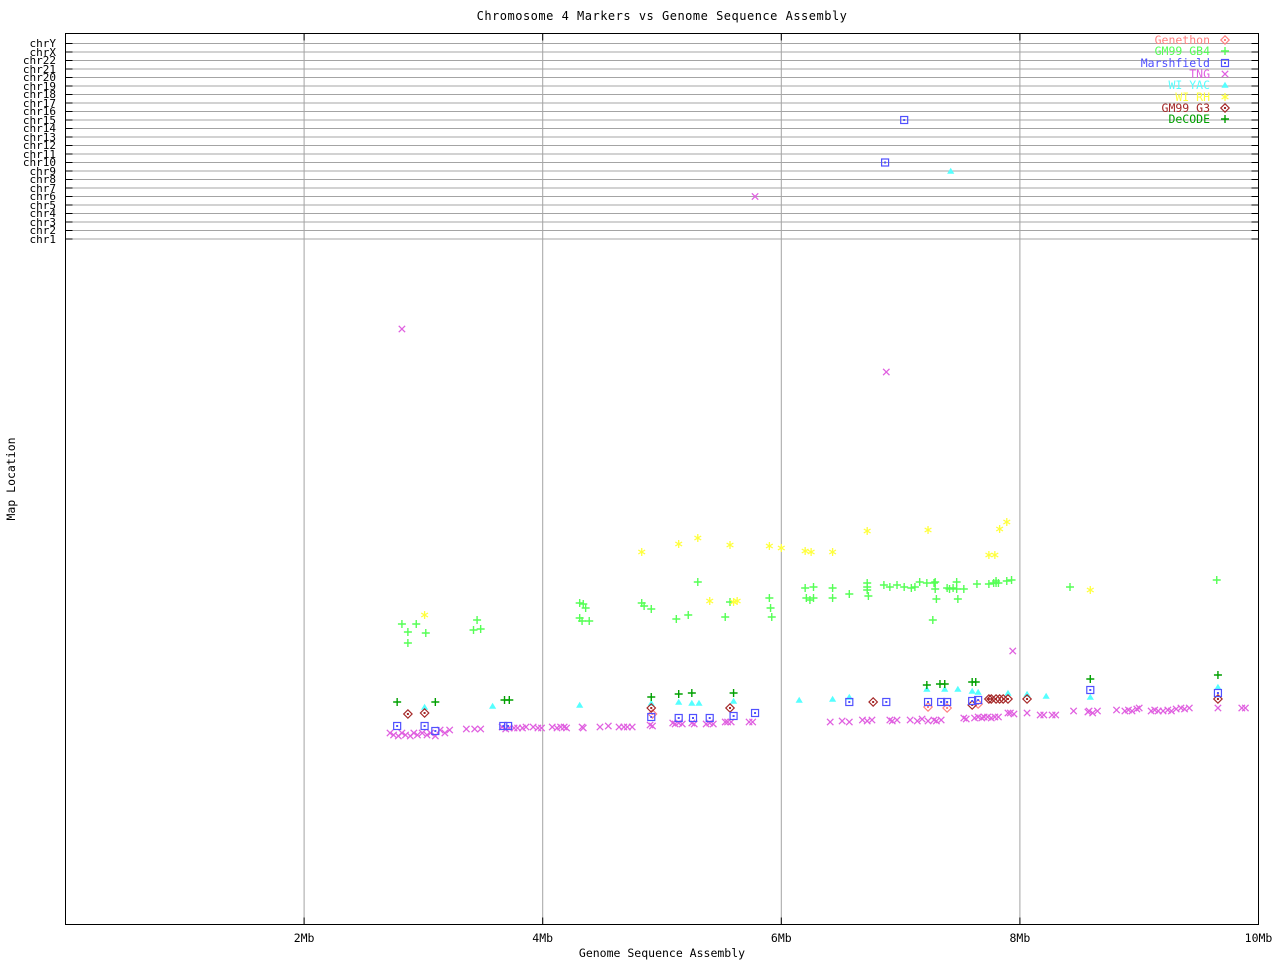 Image resolution: width=1280 pixels, height=964 pixels. I want to click on plus-icon, so click(1225, 119).